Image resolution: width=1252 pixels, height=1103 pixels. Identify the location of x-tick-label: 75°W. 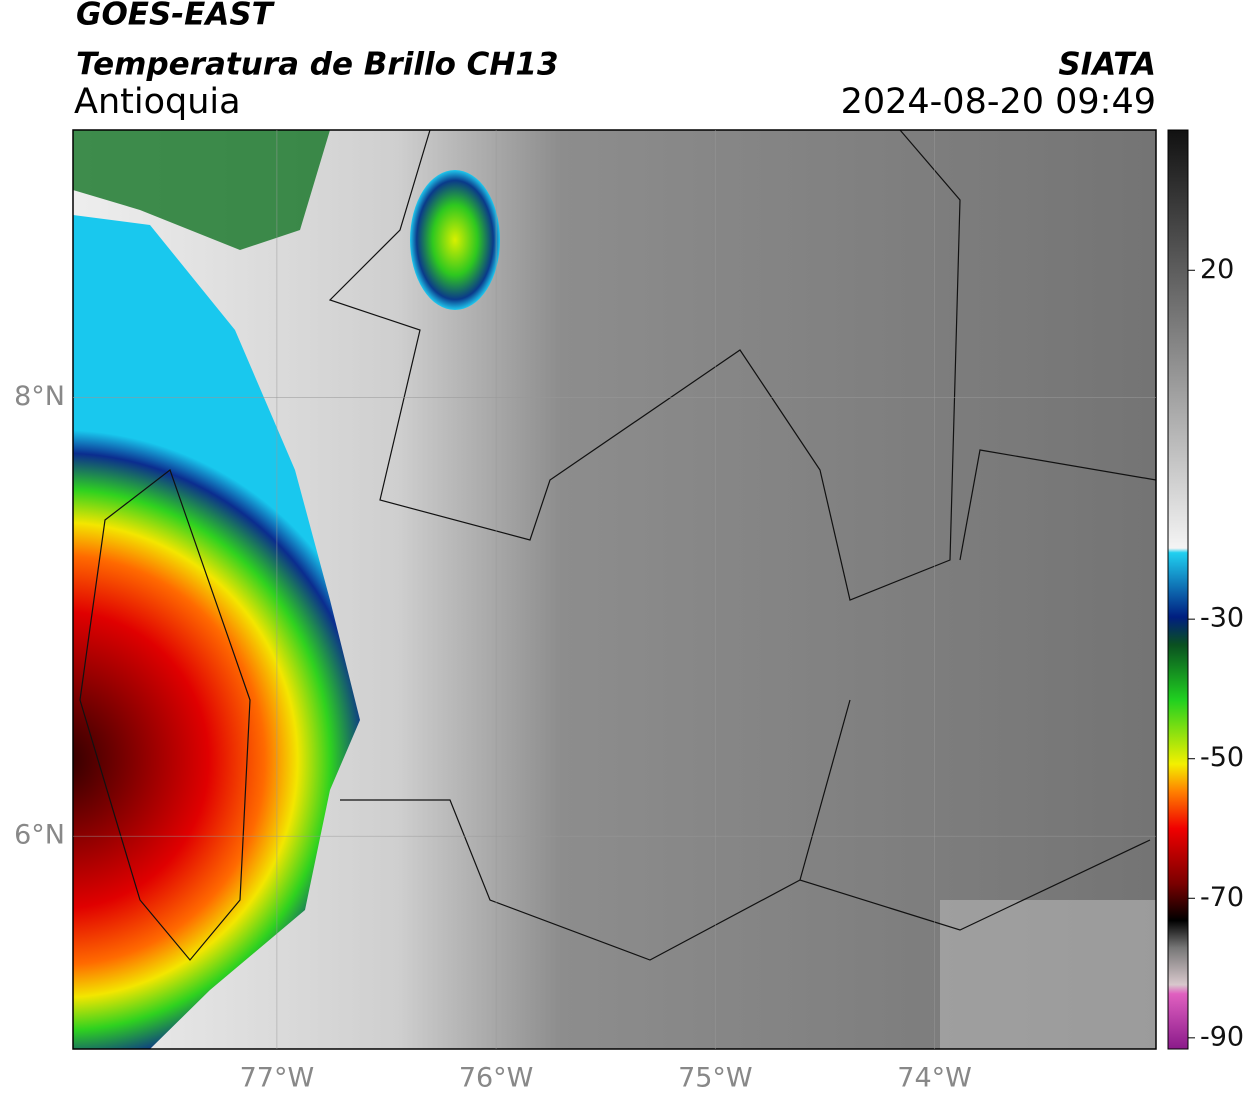
(715, 1078).